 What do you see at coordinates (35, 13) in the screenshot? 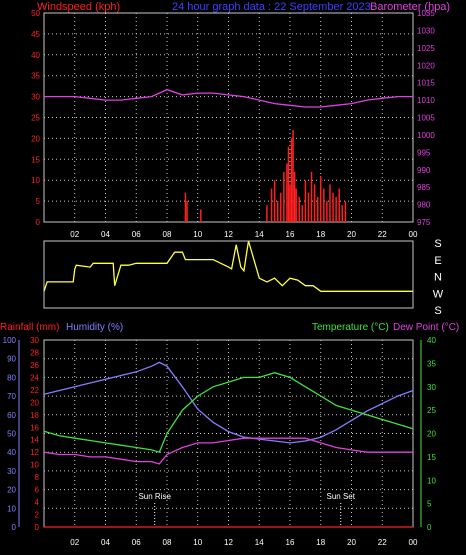
I see `wind-tick-label: 50` at bounding box center [35, 13].